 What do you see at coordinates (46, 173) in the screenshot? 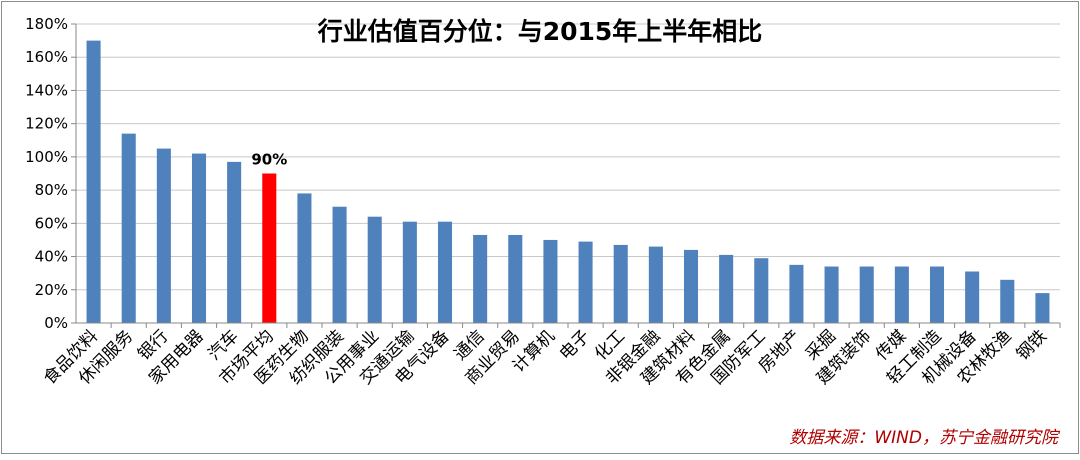
I see `y-tick-labels: 0% 20% 40% 60% 80% 100% 120% 140% 160% 180%` at bounding box center [46, 173].